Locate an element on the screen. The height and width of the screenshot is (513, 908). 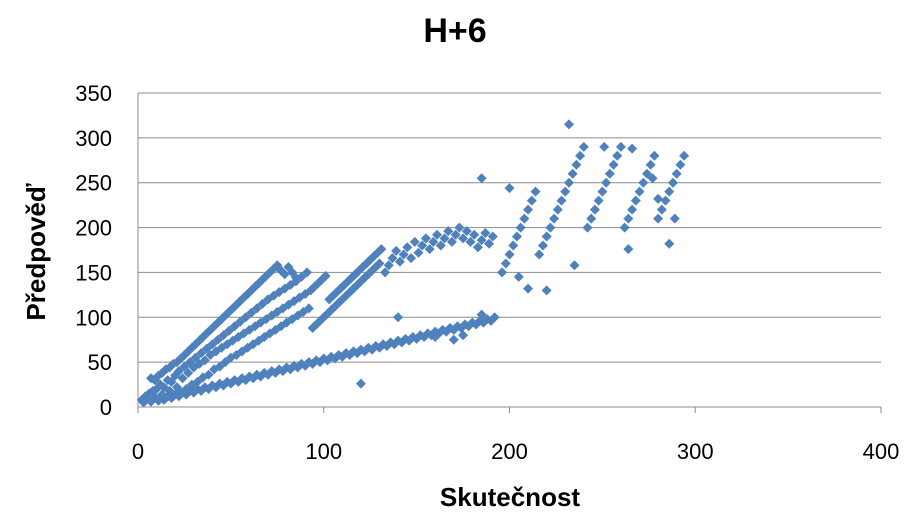
x-tick-label: 300 is located at coordinates (695, 451).